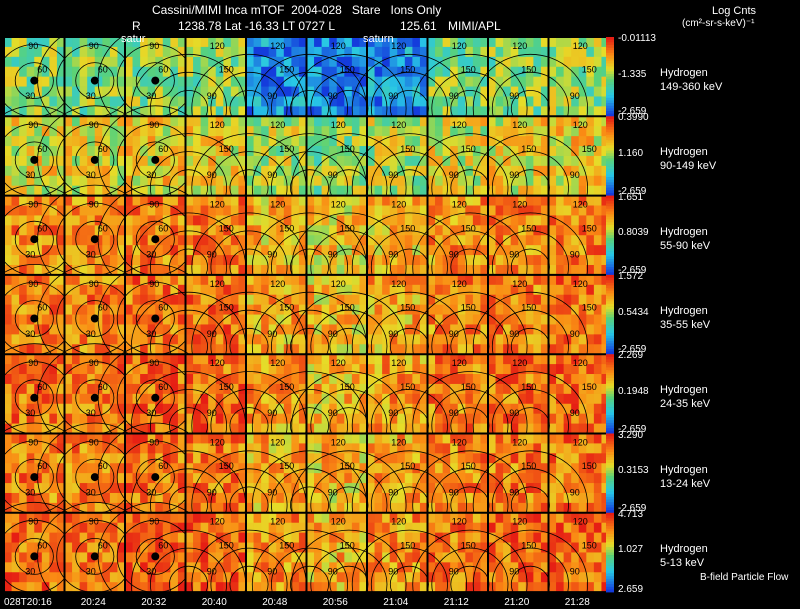 The width and height of the screenshot is (800, 609). I want to click on panel-r4-c4, so click(249, 417).